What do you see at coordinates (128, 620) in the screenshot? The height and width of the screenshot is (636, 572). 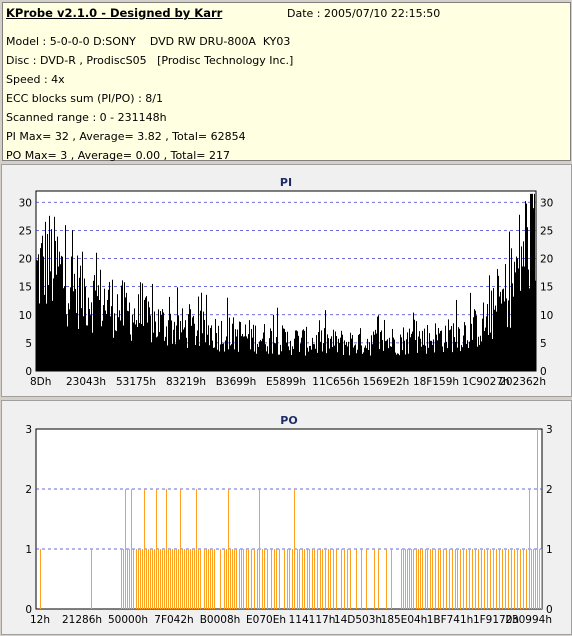 I see `po-x-tick-label: 50000h` at bounding box center [128, 620].